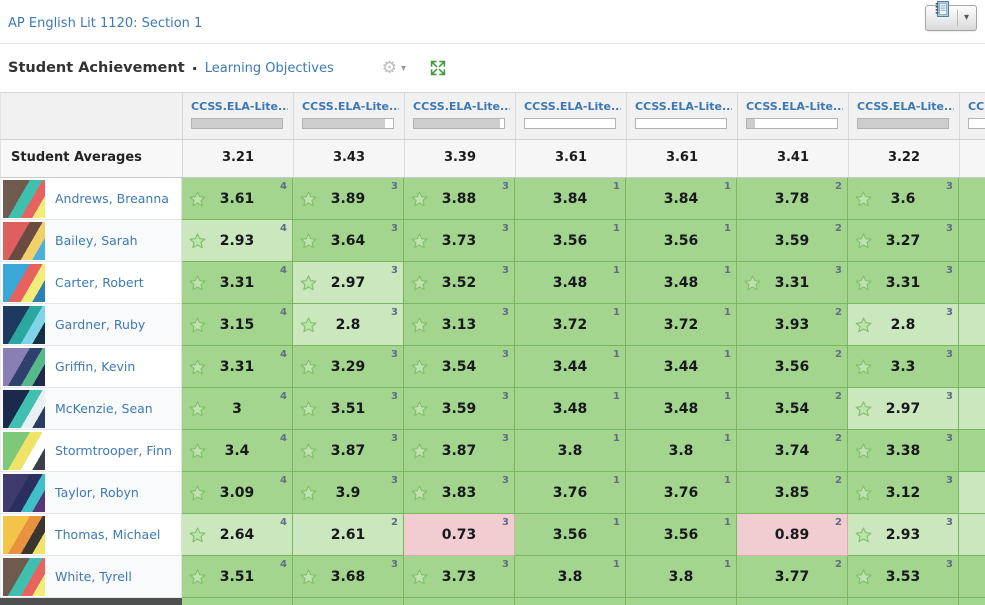  Describe the element at coordinates (237, 241) in the screenshot. I see `grade-cell: 2.93 4` at that location.